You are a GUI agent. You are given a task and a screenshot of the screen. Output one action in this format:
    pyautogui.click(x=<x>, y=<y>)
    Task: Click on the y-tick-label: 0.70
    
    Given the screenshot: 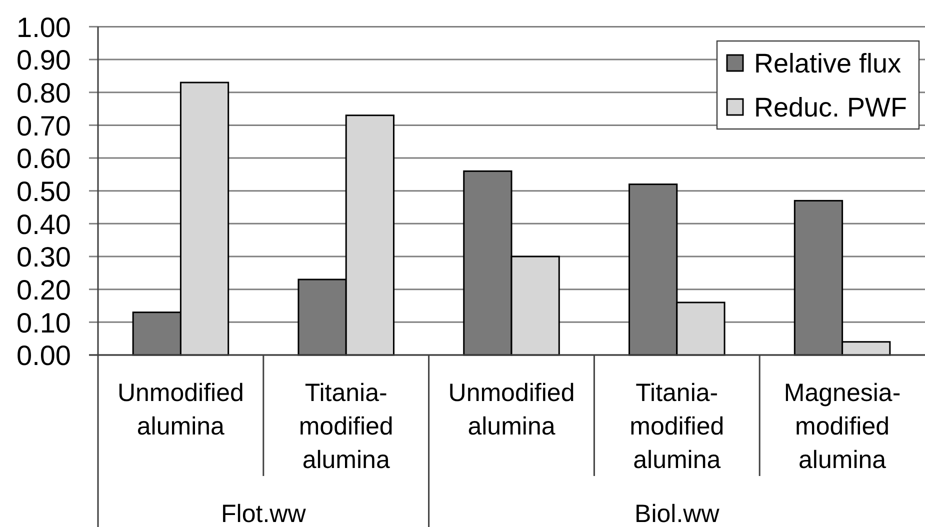 What is the action you would take?
    pyautogui.click(x=43, y=126)
    